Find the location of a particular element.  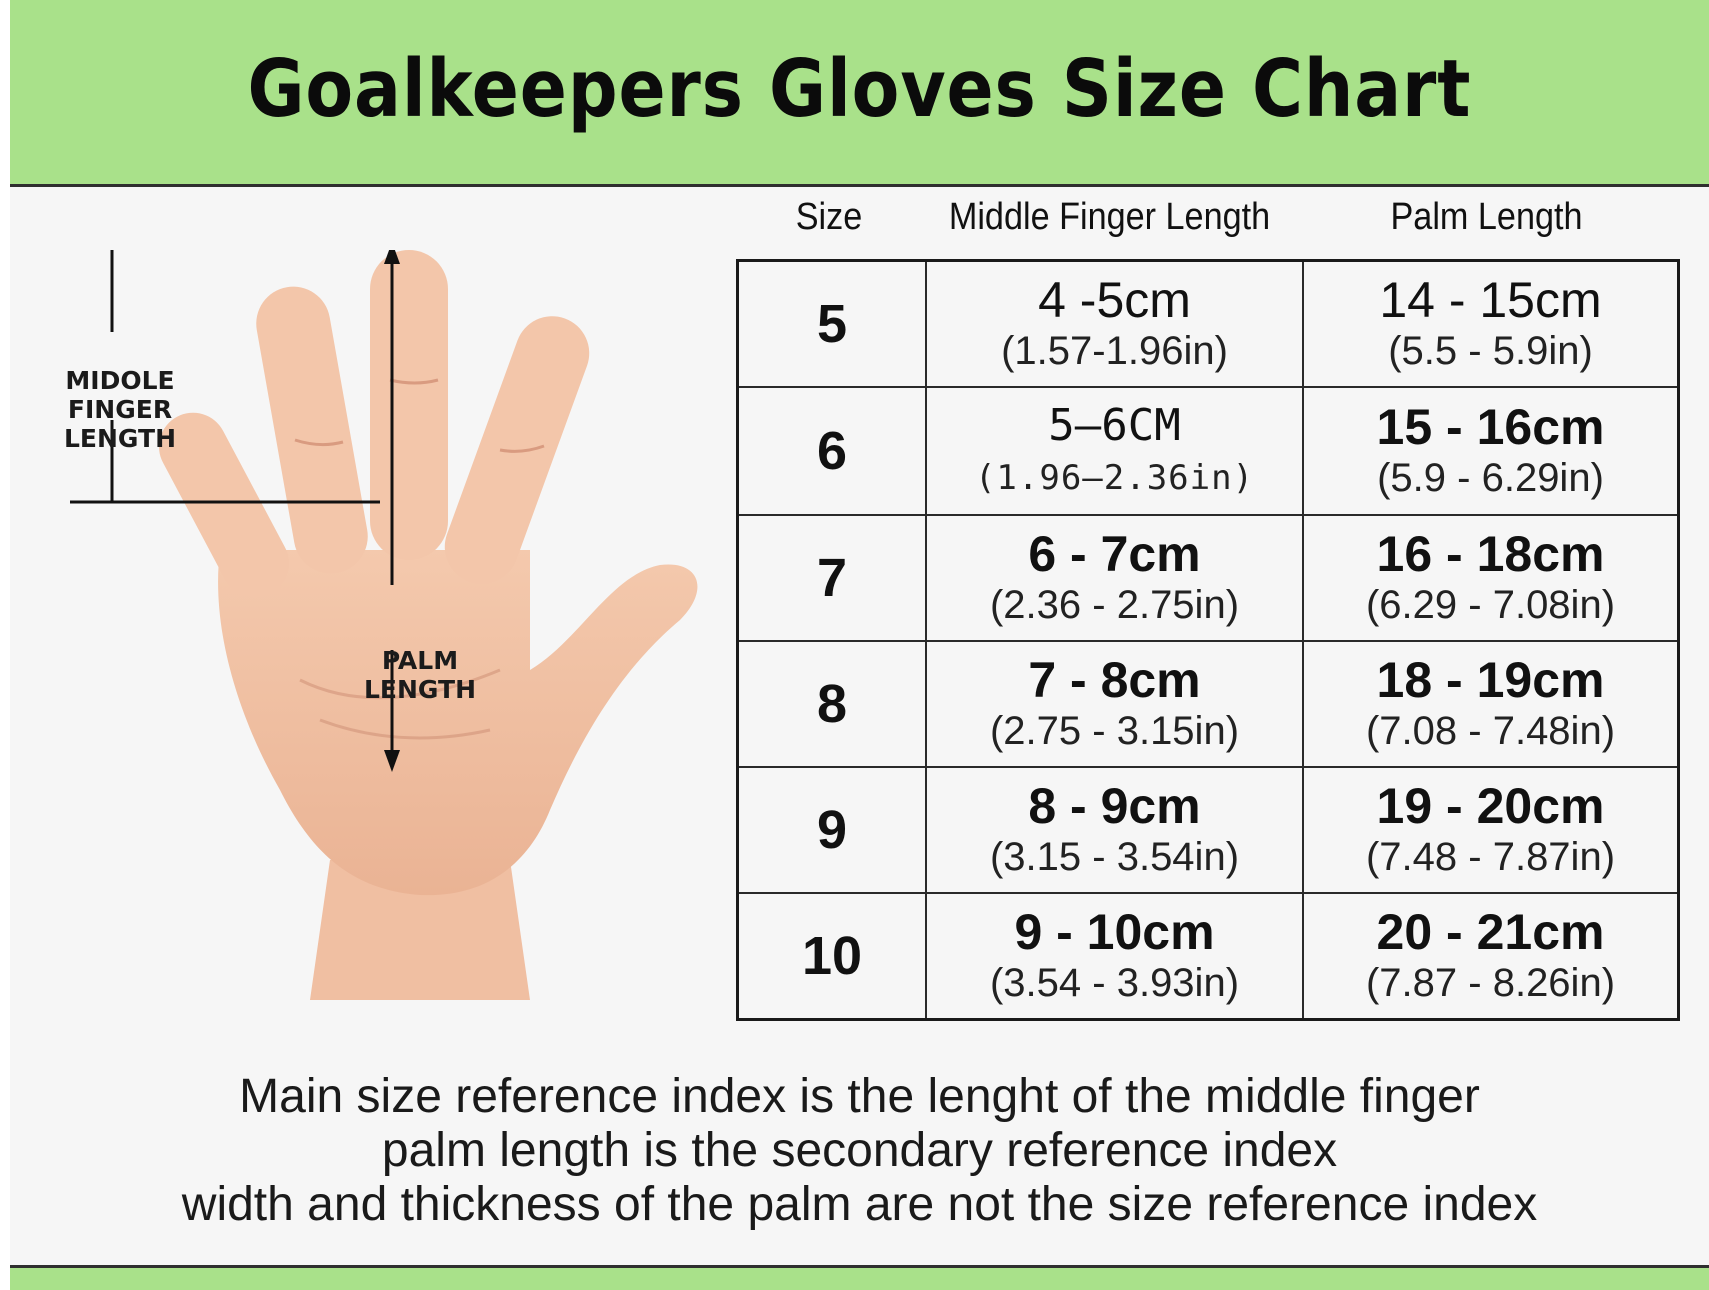

palm-cell: 19 - 20cm (7.48 - 7.87in) is located at coordinates (1491, 830).